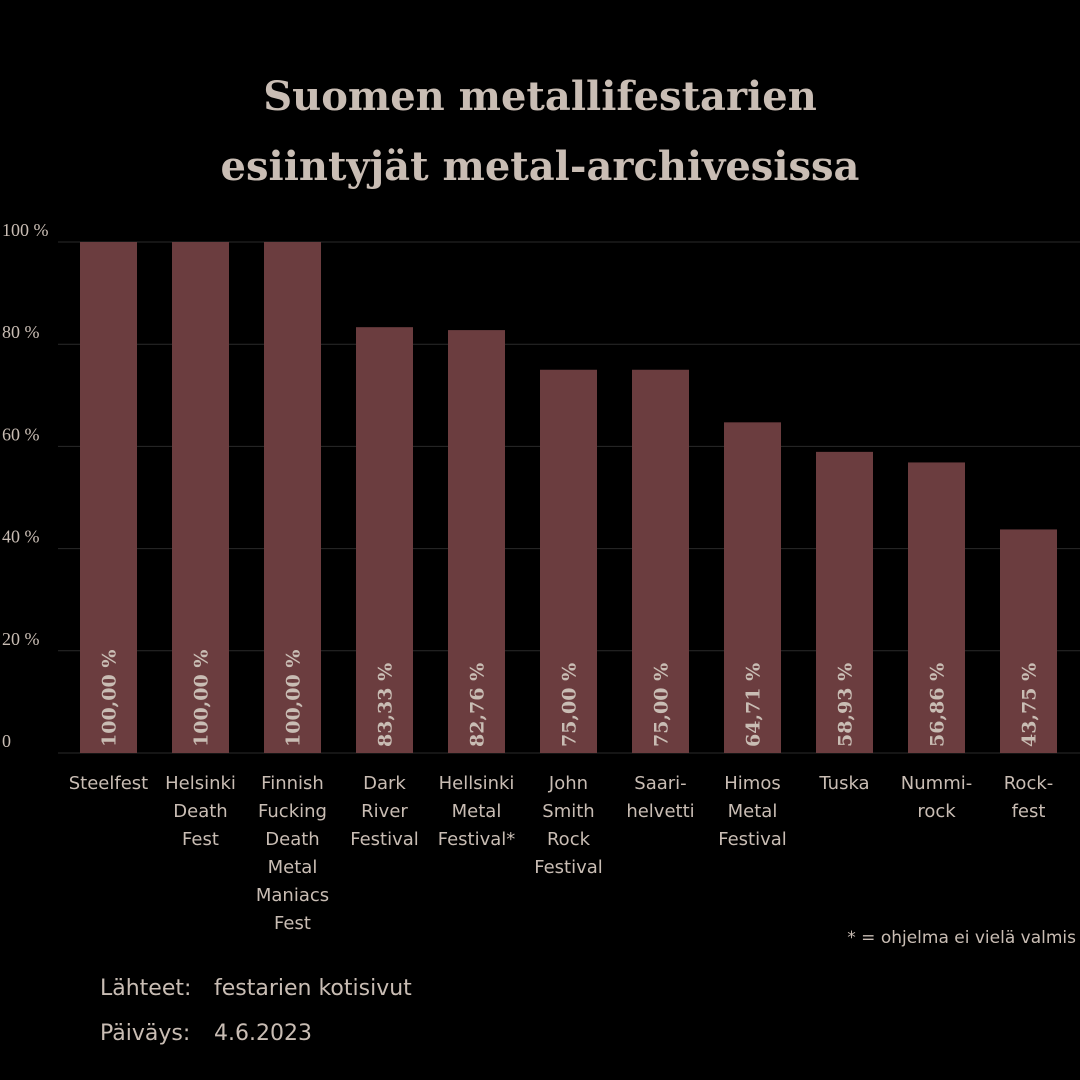 This screenshot has width=1080, height=1080. What do you see at coordinates (660, 797) in the screenshot?
I see `x-tick-label: Saari-helvetti` at bounding box center [660, 797].